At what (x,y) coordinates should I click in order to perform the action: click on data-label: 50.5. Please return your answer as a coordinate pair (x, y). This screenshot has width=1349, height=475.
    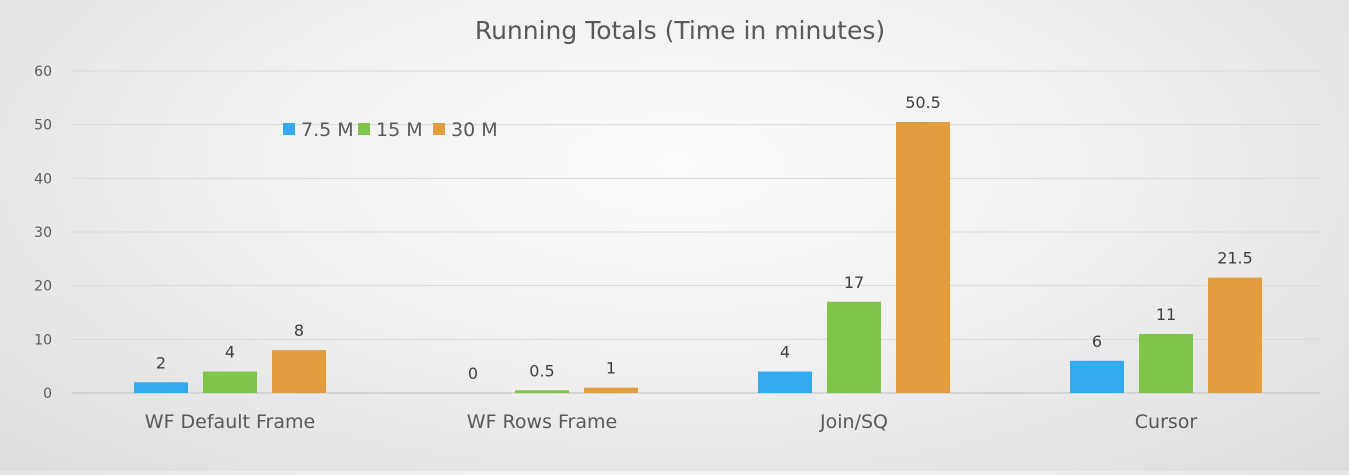
    Looking at the image, I should click on (923, 102).